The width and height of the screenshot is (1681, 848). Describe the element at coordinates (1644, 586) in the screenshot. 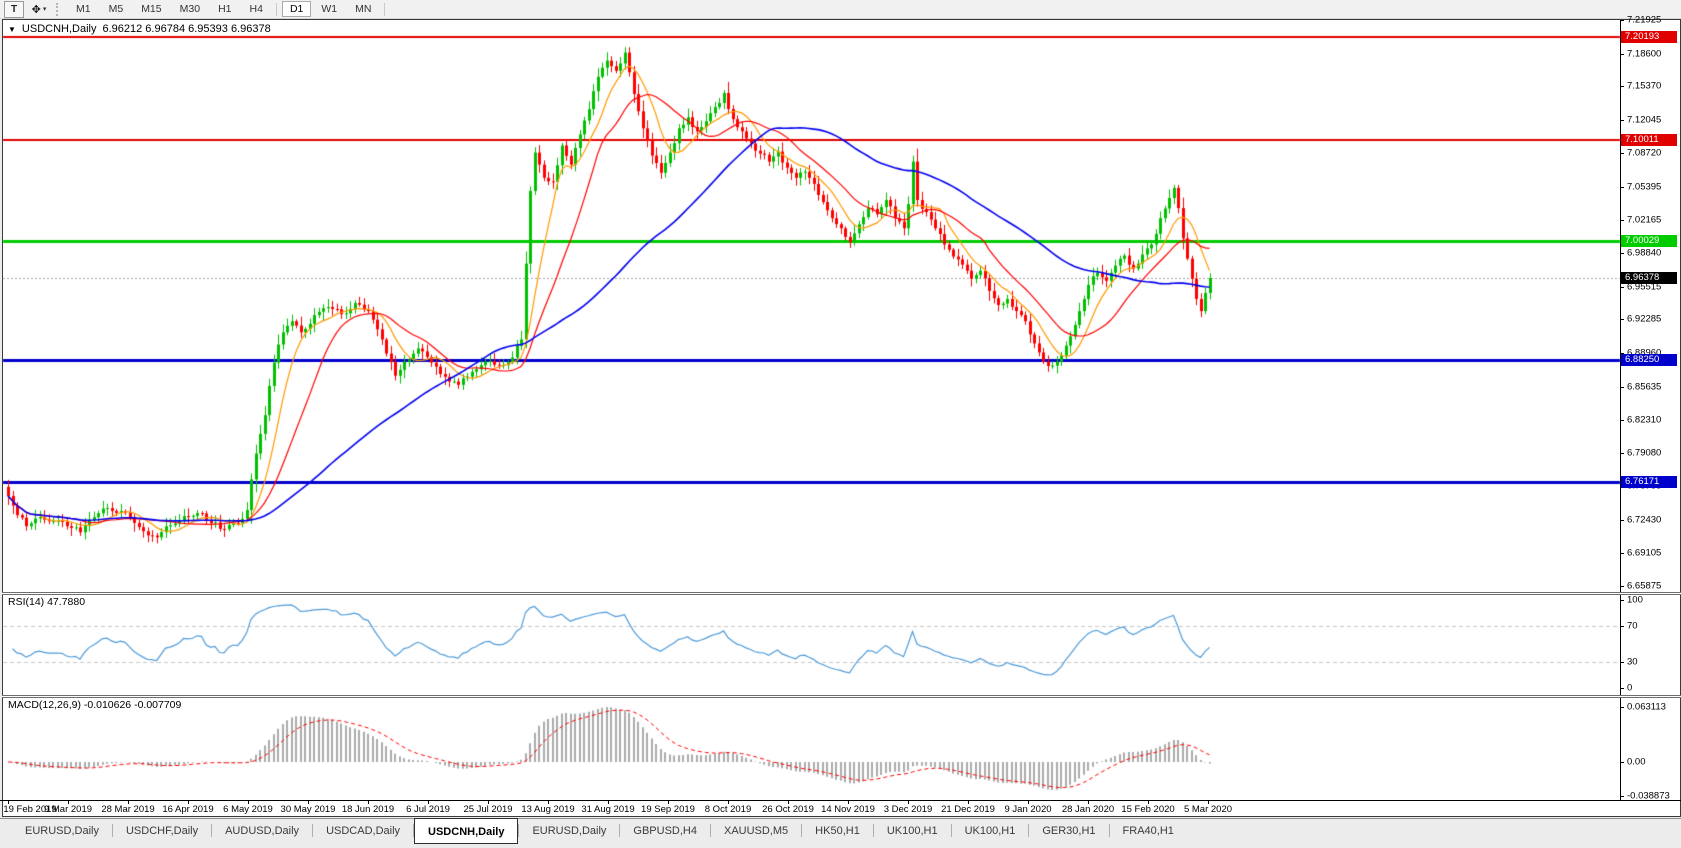

I see `price-axis-tick-label: 6.65875` at that location.